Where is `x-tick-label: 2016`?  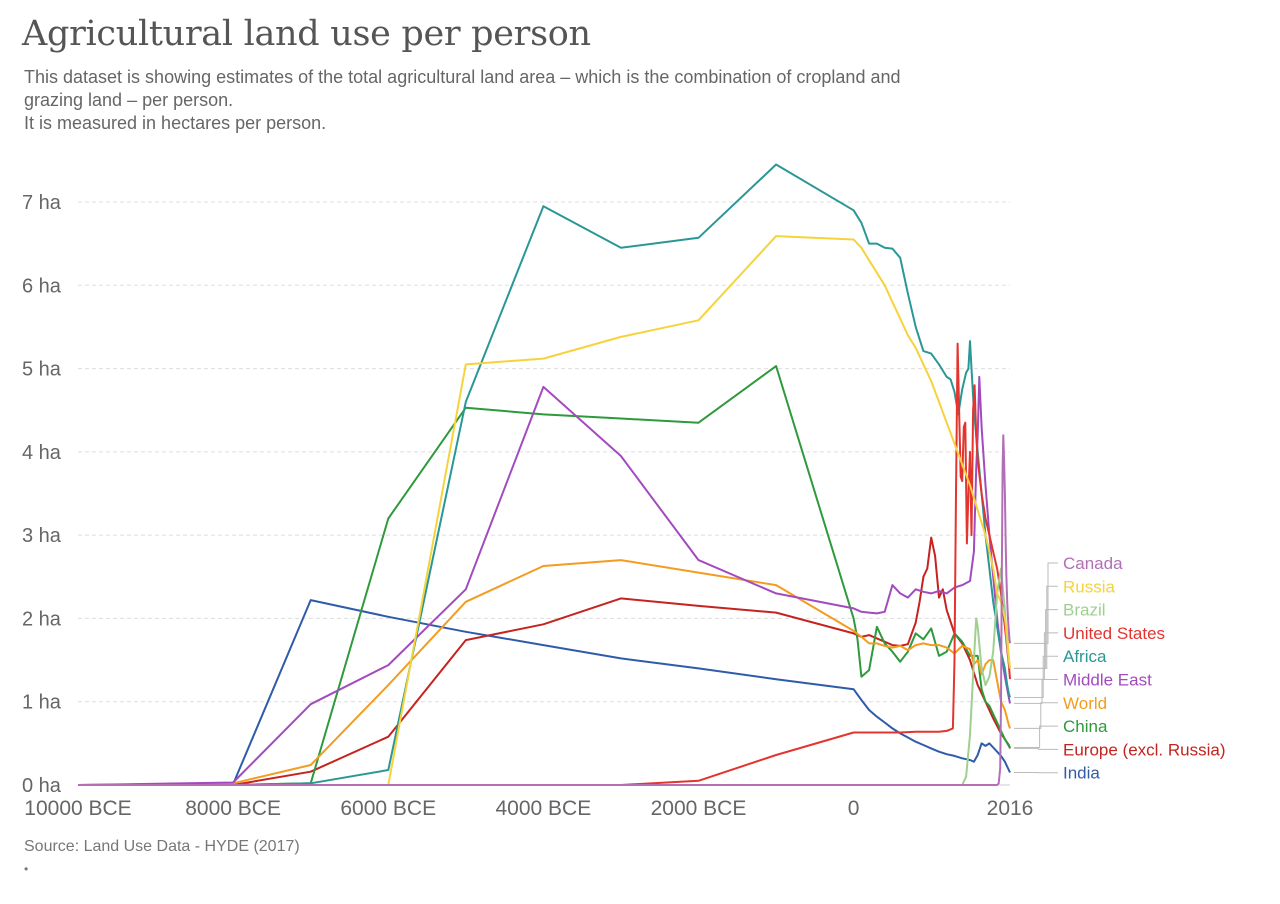 x-tick-label: 2016 is located at coordinates (1010, 808).